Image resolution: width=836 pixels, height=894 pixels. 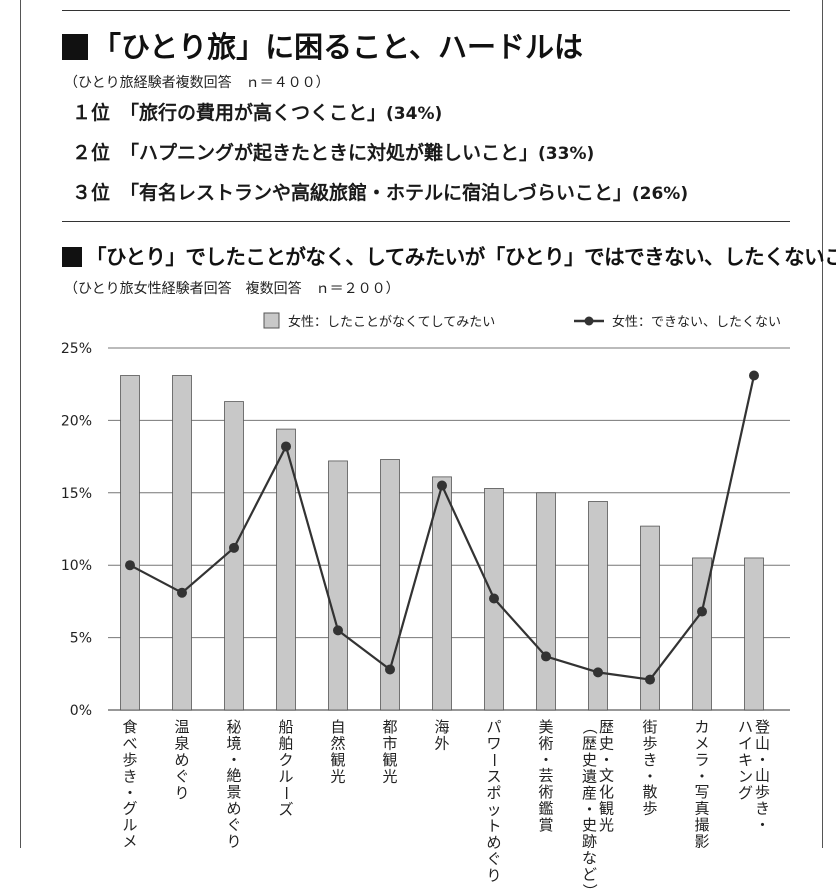 I want to click on rank-position: ３位, so click(x=91, y=193).